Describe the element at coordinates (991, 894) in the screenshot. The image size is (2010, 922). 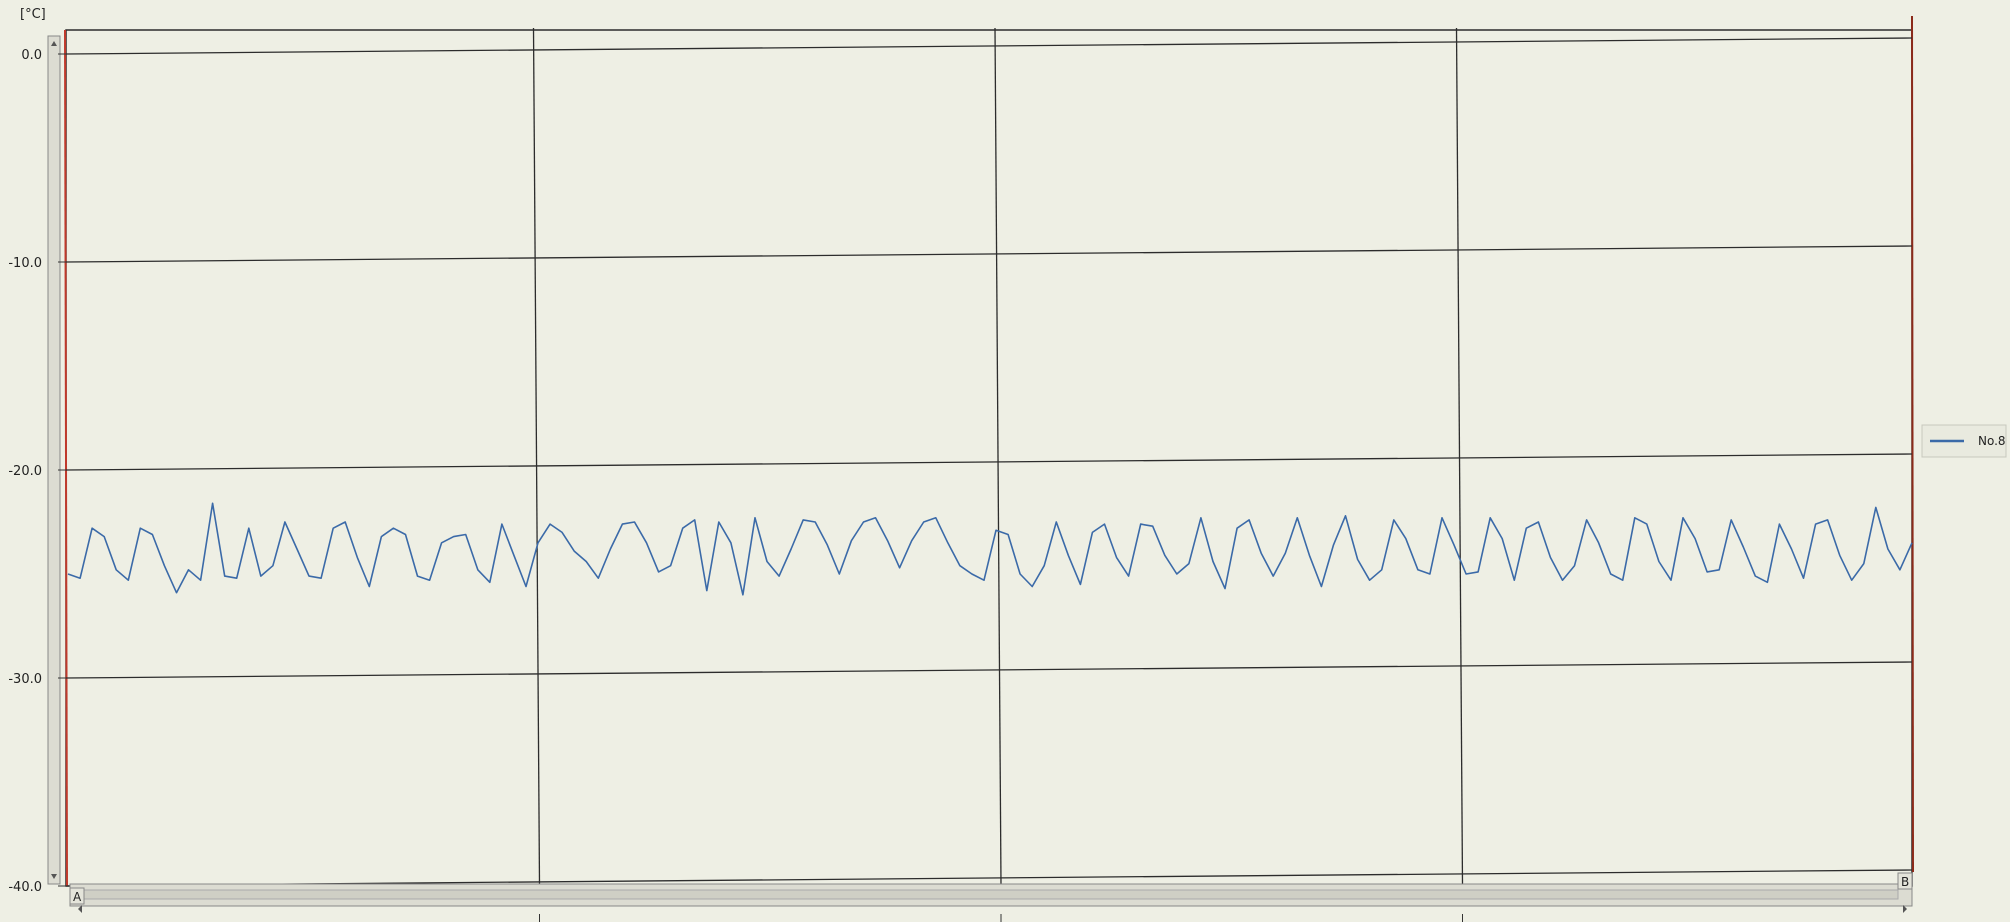
I see `x-scroll-thumb` at that location.